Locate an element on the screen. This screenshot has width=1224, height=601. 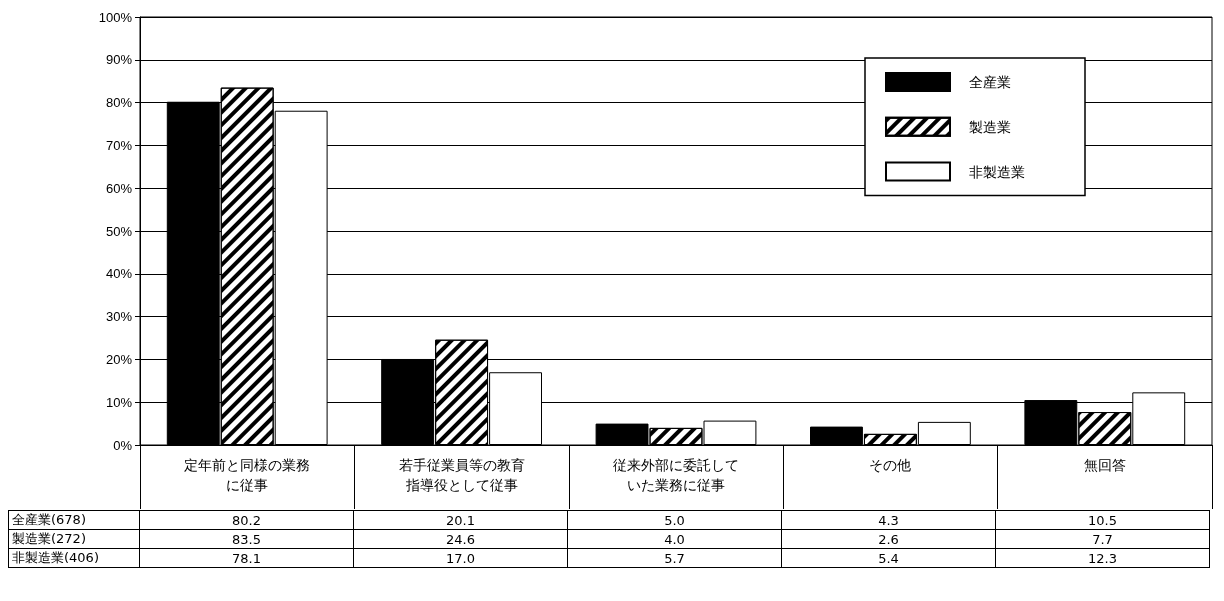
text: 全産業(678) is located at coordinates (74, 520).